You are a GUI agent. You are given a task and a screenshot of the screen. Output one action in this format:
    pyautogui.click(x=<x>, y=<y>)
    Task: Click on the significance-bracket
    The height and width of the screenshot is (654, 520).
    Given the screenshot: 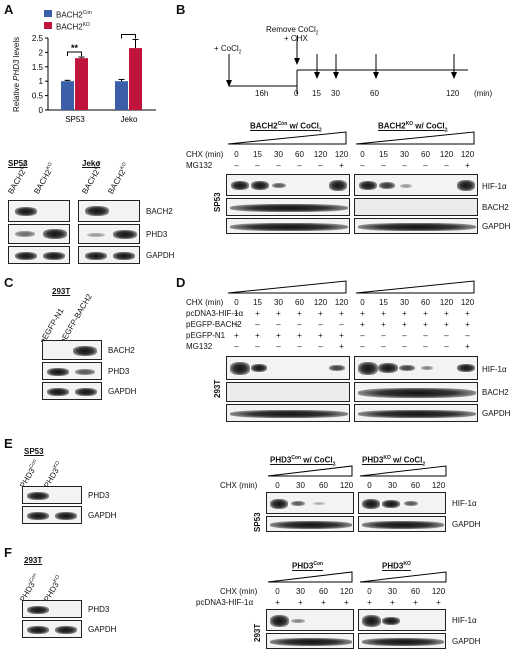 What is the action you would take?
    pyautogui.click(x=74, y=54)
    